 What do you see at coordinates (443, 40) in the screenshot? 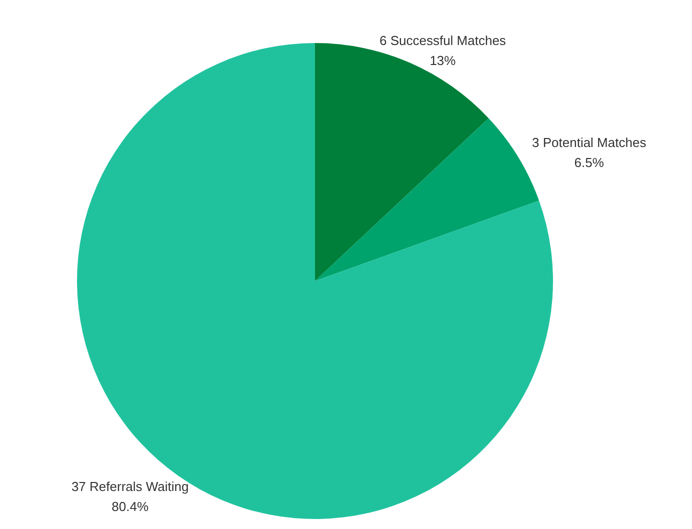
I see `slice-label: 6 Successful Matches` at bounding box center [443, 40].